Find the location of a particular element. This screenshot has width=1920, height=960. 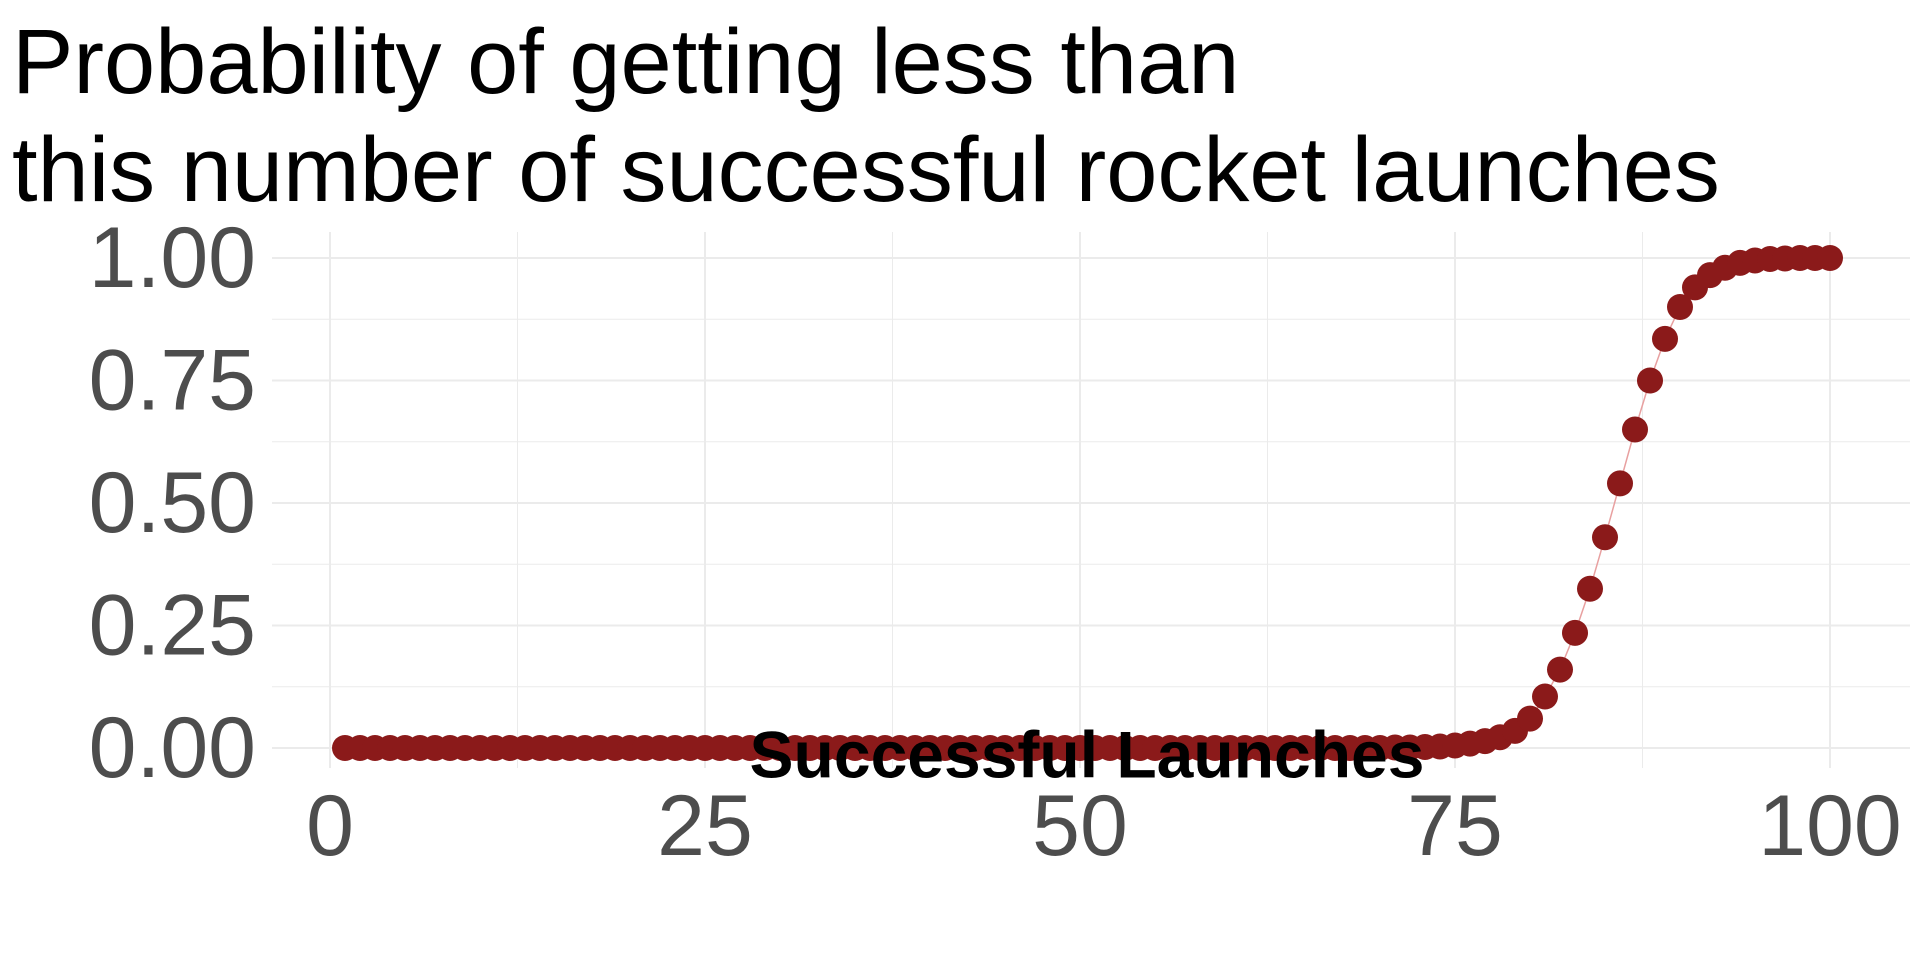

x-tick-label: 50 is located at coordinates (1080, 826).